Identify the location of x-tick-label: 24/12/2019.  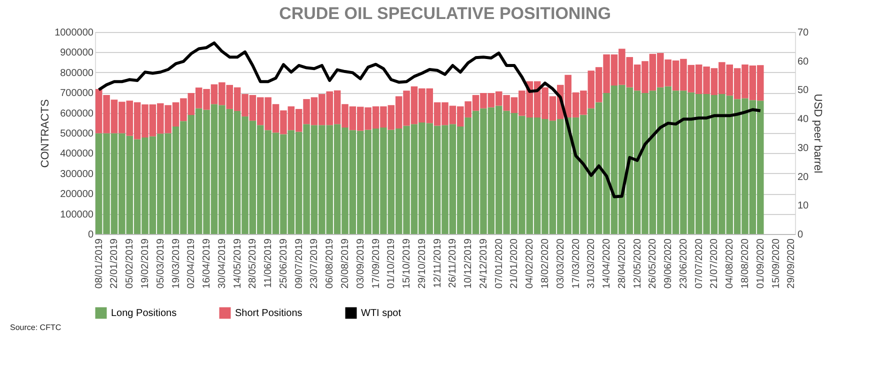
(484, 263).